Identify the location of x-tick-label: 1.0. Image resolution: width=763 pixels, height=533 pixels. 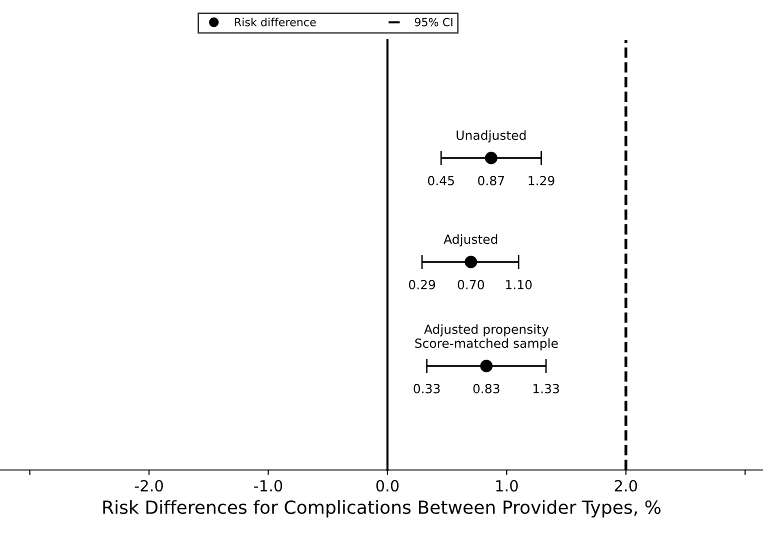
(507, 486).